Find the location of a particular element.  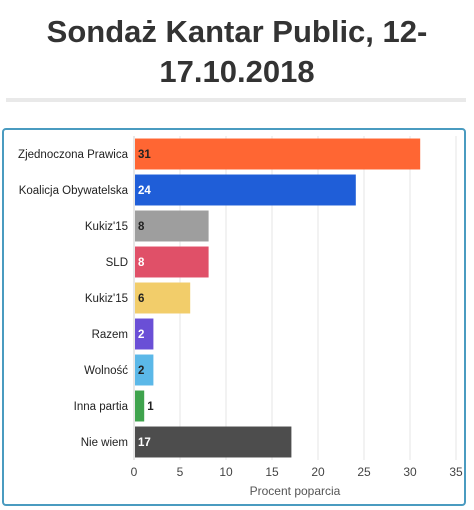

data-label-7: 1 is located at coordinates (150, 407).